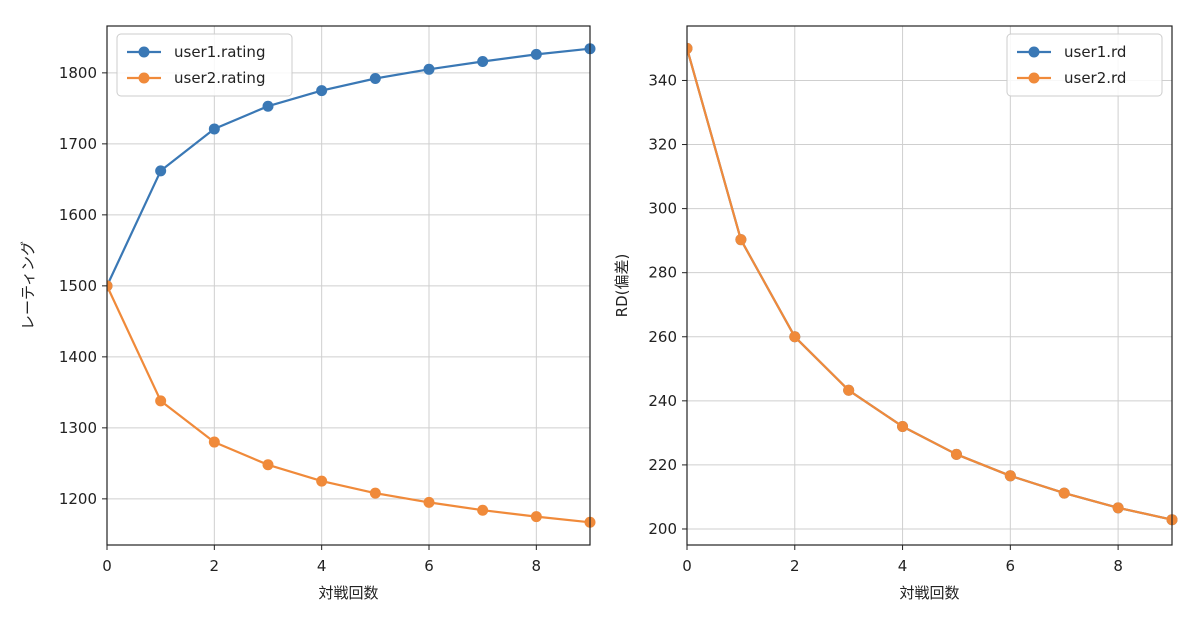 This screenshot has width=1200, height=635. I want to click on y-axis-label: RD(偏差), so click(622, 286).